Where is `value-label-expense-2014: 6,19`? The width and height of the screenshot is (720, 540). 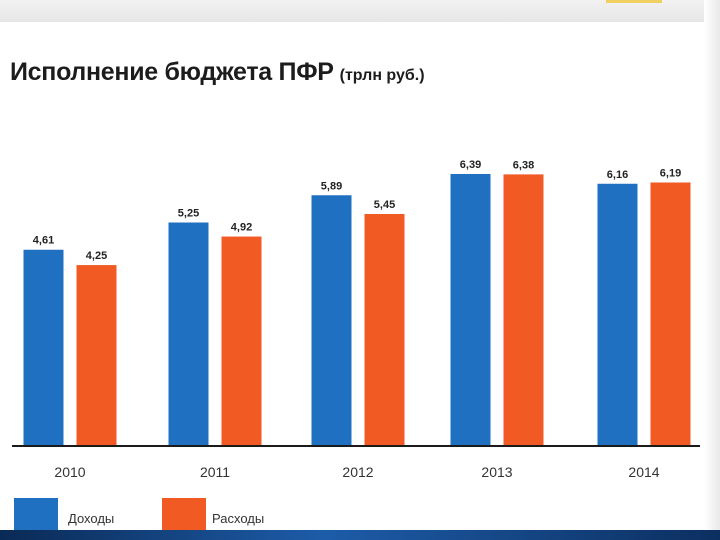
value-label-expense-2014: 6,19 is located at coordinates (670, 173).